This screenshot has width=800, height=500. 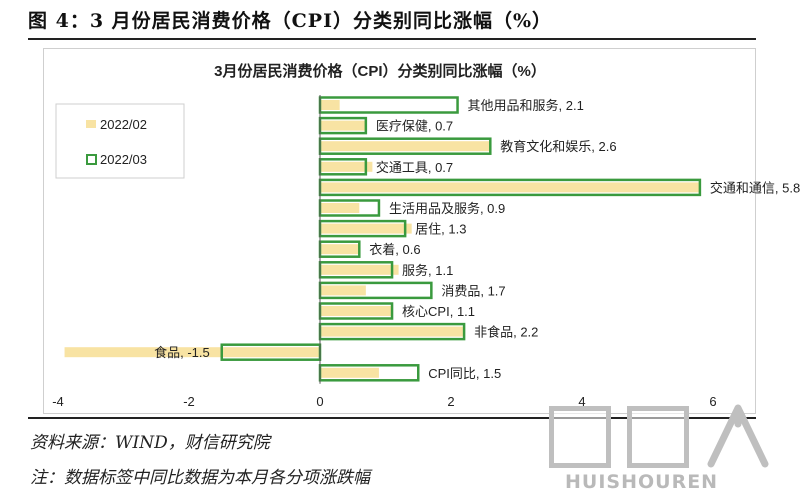 I want to click on legend: 2022/02 2022/03, so click(x=120, y=141).